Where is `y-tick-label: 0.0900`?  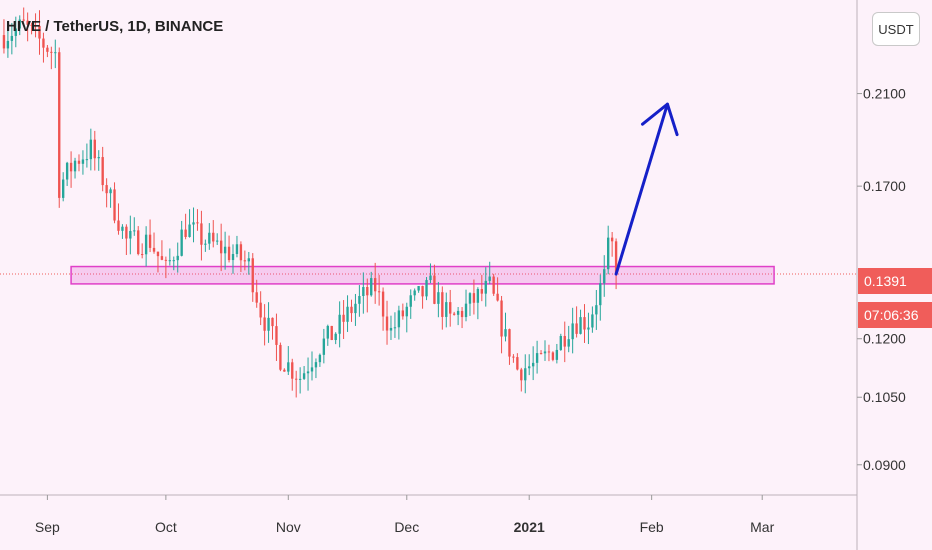
y-tick-label: 0.0900 is located at coordinates (884, 465).